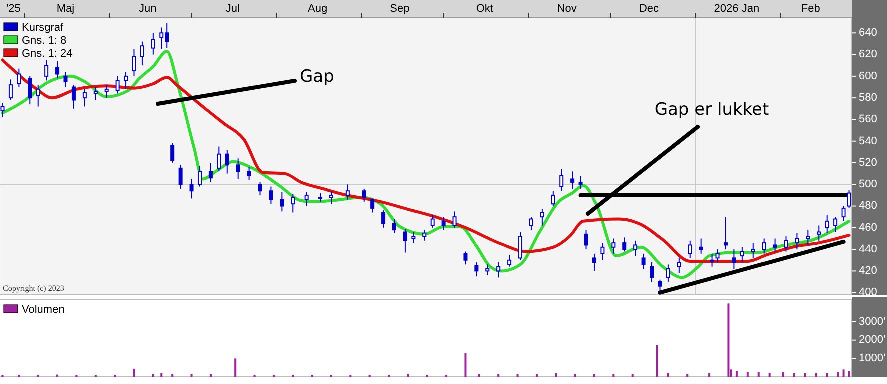 The image size is (887, 384). What do you see at coordinates (485, 9) in the screenshot?
I see `x-tick-label: Okt` at bounding box center [485, 9].